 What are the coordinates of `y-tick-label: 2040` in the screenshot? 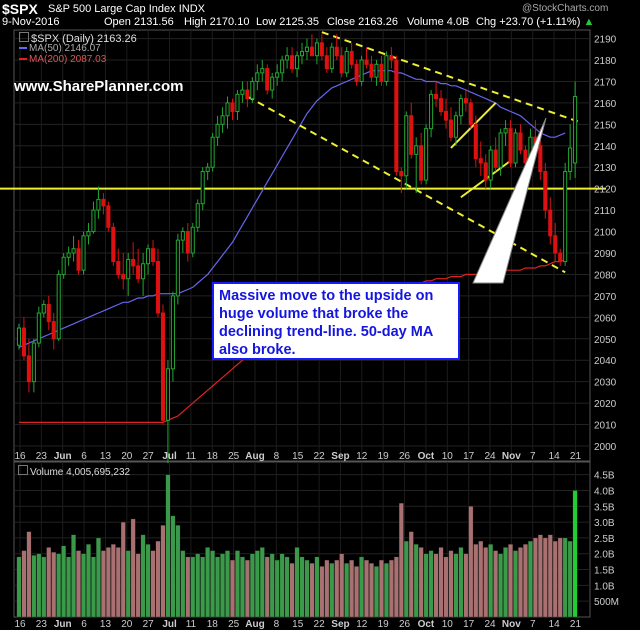 It's located at (605, 361).